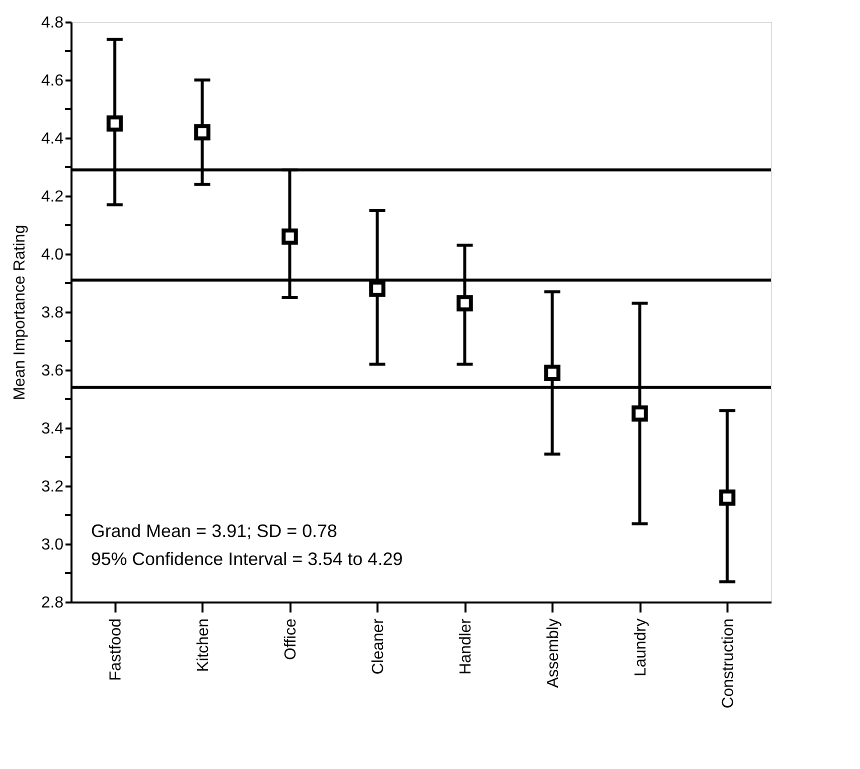  Describe the element at coordinates (19, 312) in the screenshot. I see `y-axis-title: Mean Importance Rating` at that location.